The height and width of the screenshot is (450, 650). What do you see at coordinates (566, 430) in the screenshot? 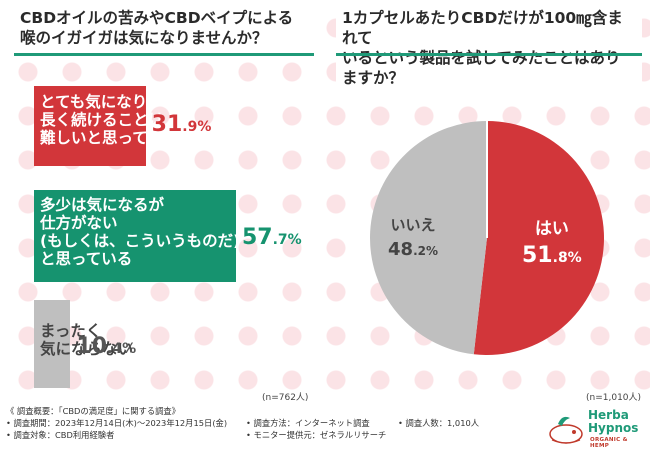
I see `leaf-logo-icon` at bounding box center [566, 430].